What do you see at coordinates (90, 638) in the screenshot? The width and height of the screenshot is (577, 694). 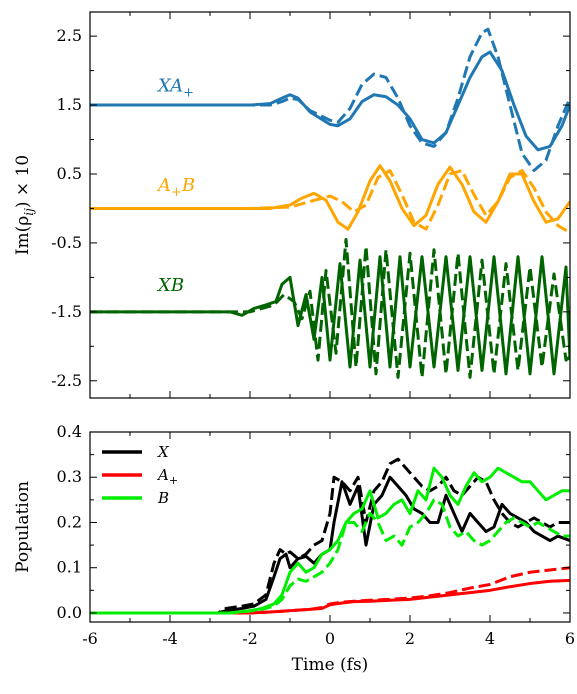 I see `x-tick-label: -6` at bounding box center [90, 638].